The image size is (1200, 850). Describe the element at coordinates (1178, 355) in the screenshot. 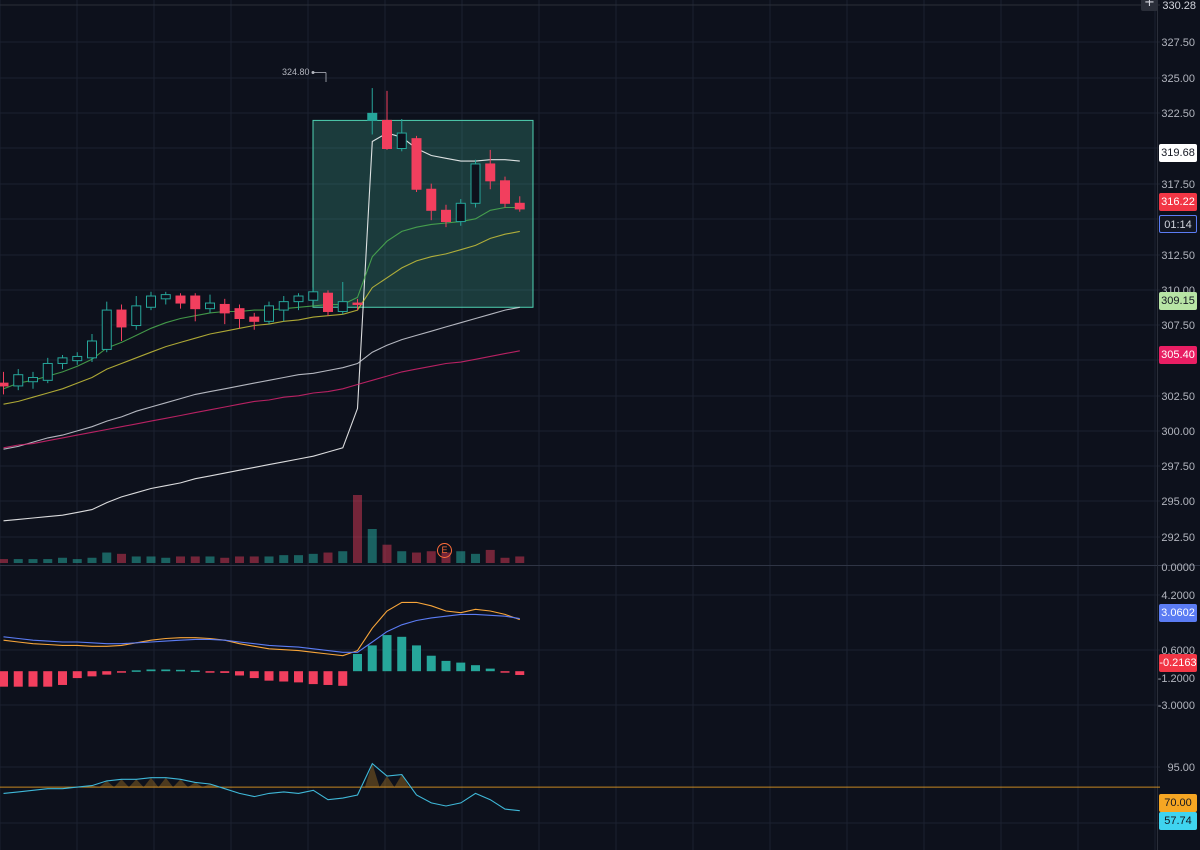

I see `ma-tag: 305.40` at that location.